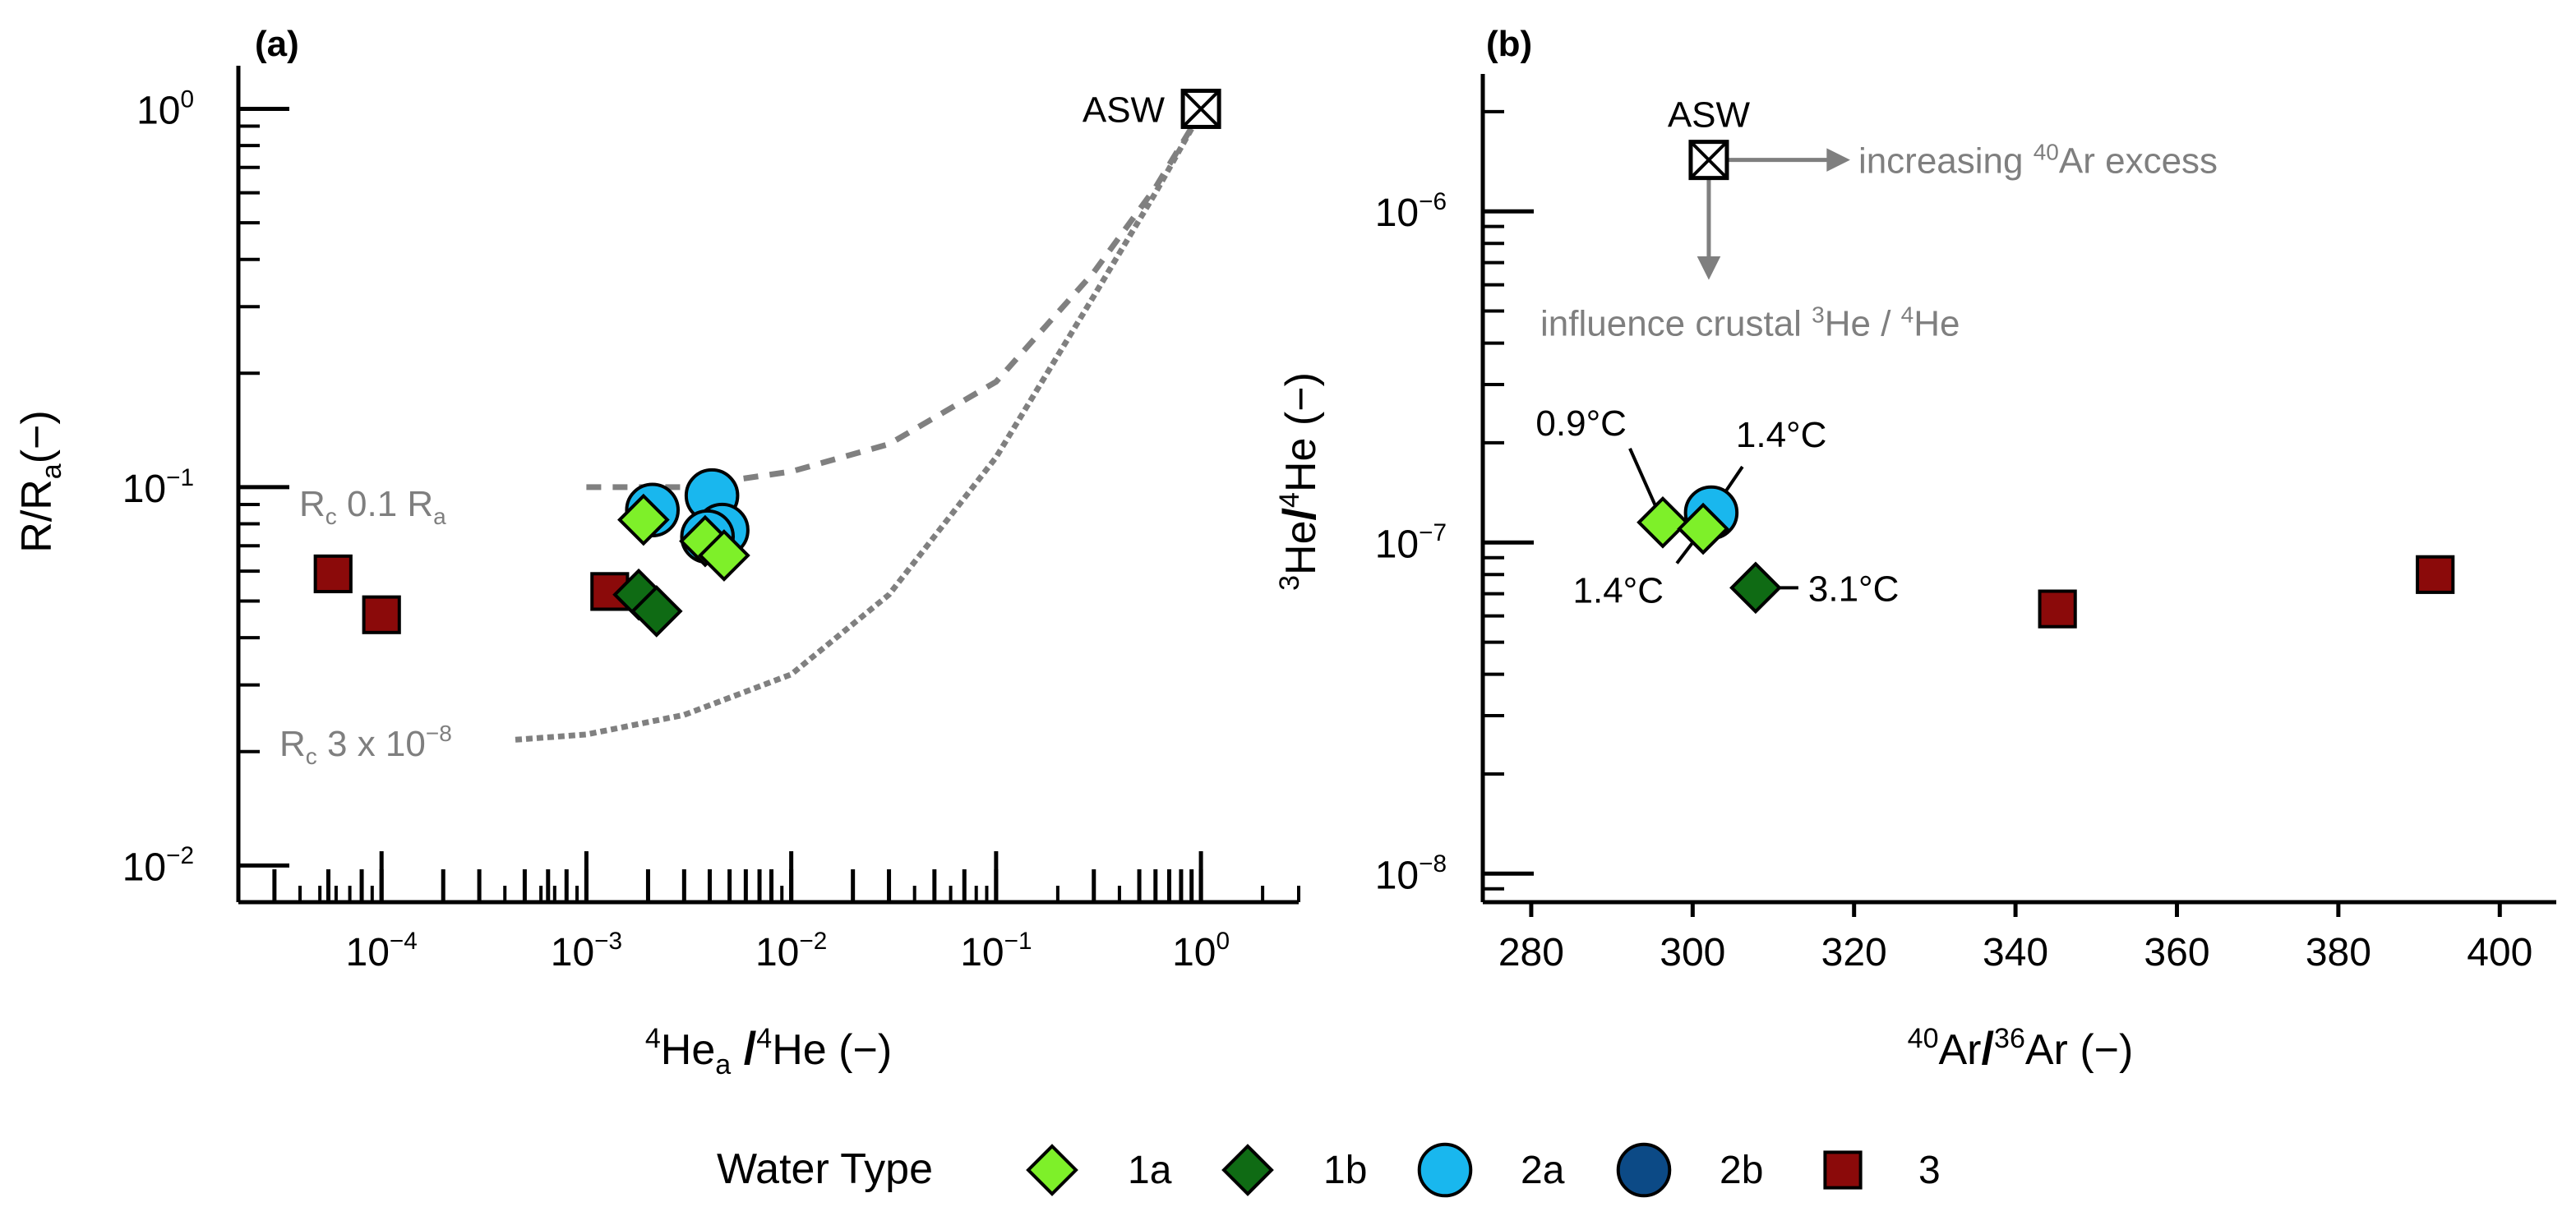 The width and height of the screenshot is (2576, 1230). Describe the element at coordinates (1818, 315) in the screenshot. I see `b-ad-sup1: 3` at that location.